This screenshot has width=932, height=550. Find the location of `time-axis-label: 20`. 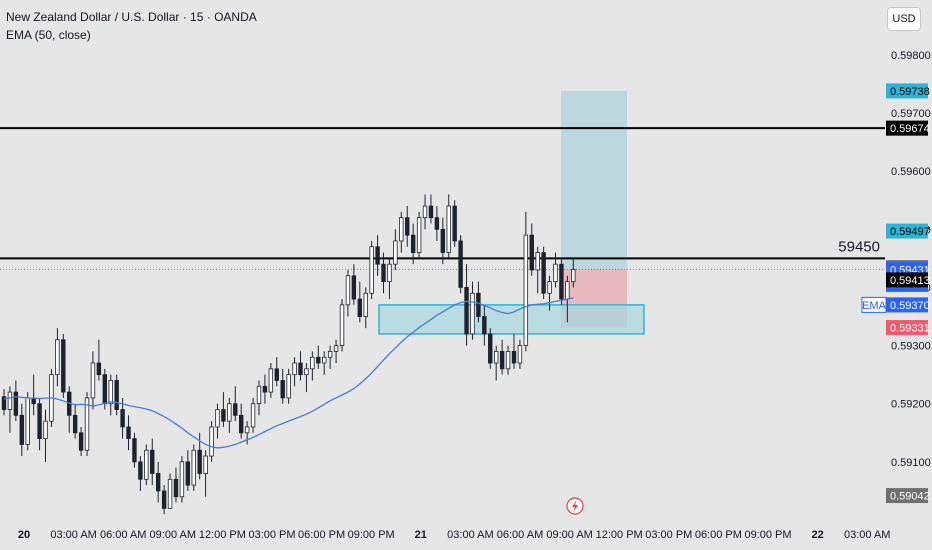

time-axis-label: 20 is located at coordinates (24, 535).